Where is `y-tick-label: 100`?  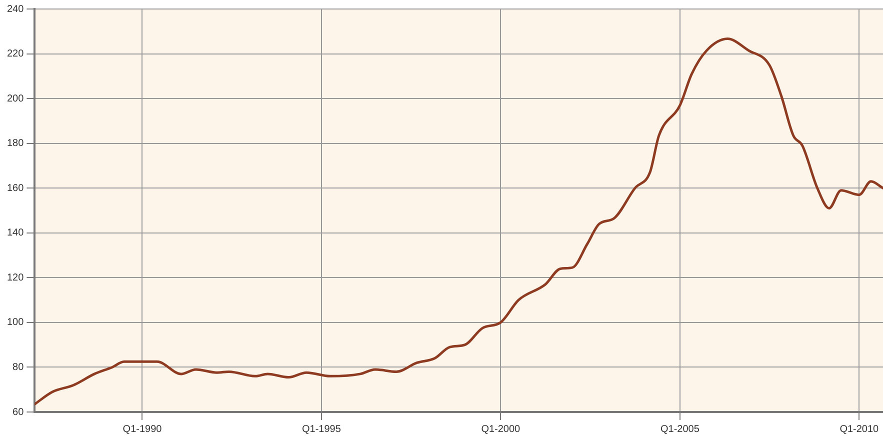 y-tick-label: 100 is located at coordinates (15, 322).